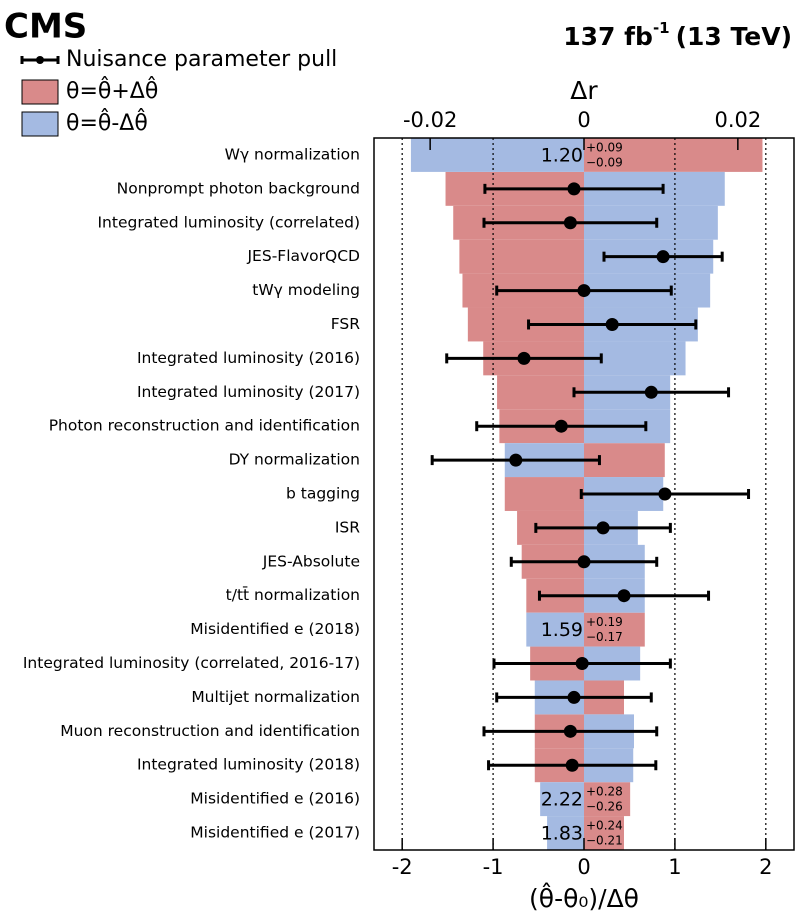  I want to click on legend-label: Nuisance parameter pull, so click(201, 59).